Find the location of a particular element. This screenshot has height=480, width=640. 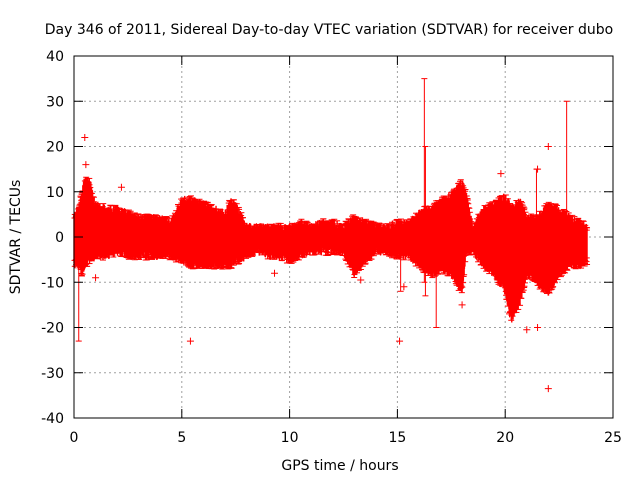

x-tick-label: 5 is located at coordinates (181, 438).